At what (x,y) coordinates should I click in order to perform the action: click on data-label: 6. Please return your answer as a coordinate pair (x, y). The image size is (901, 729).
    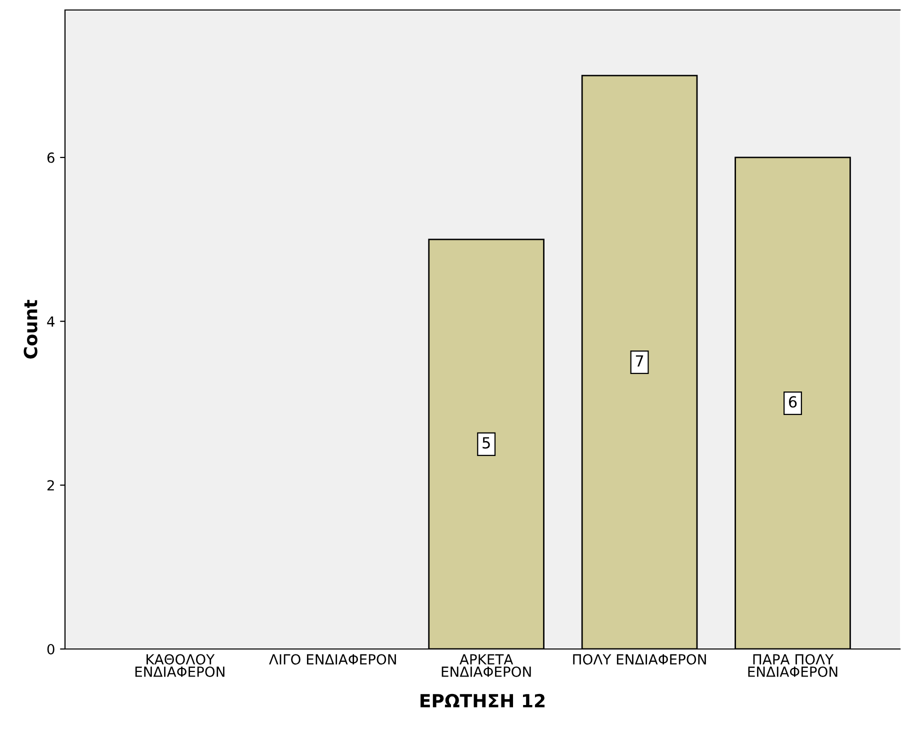
    Looking at the image, I should click on (792, 402).